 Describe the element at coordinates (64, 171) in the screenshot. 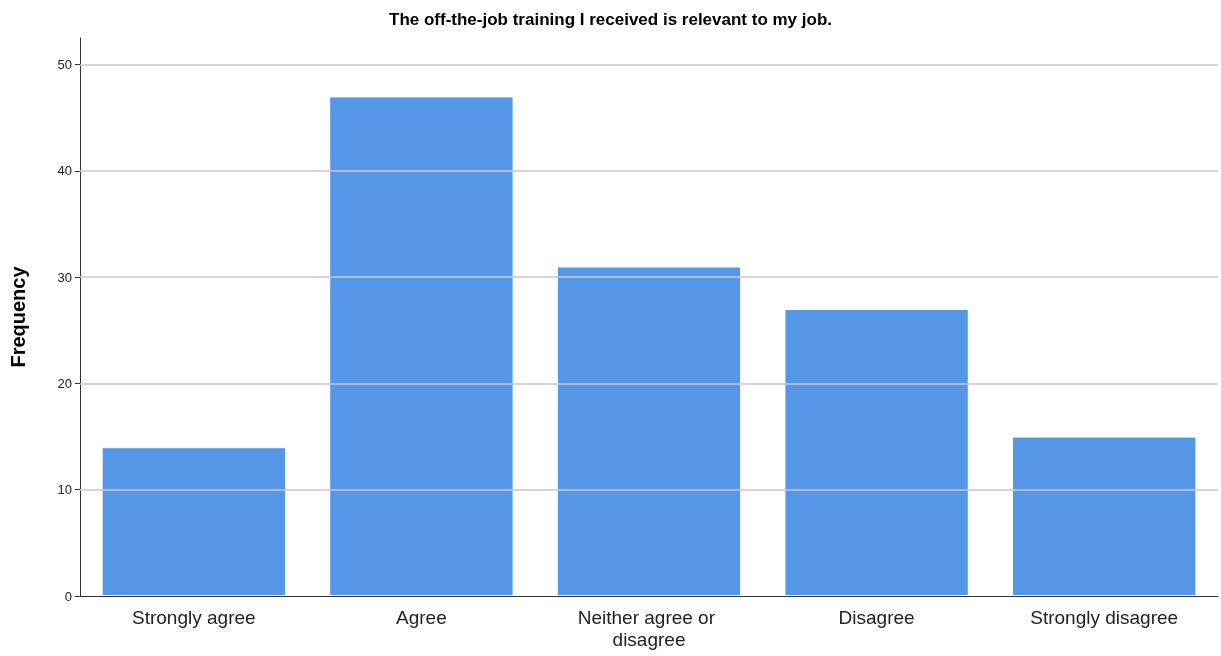

I see `y-tick-label: 40` at that location.